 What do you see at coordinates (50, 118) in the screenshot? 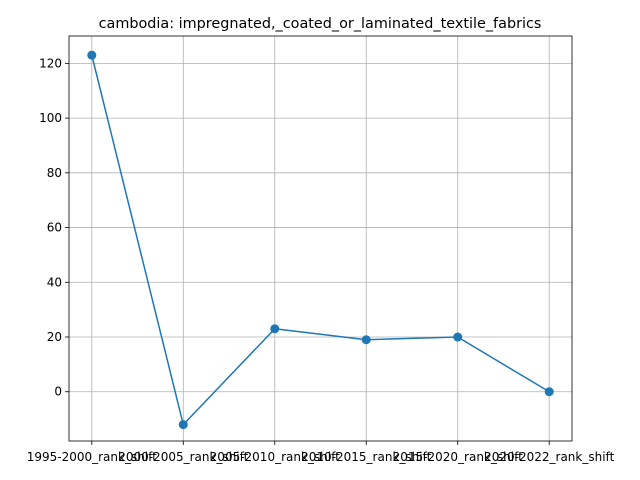
I see `y-tick-label: 100` at bounding box center [50, 118].